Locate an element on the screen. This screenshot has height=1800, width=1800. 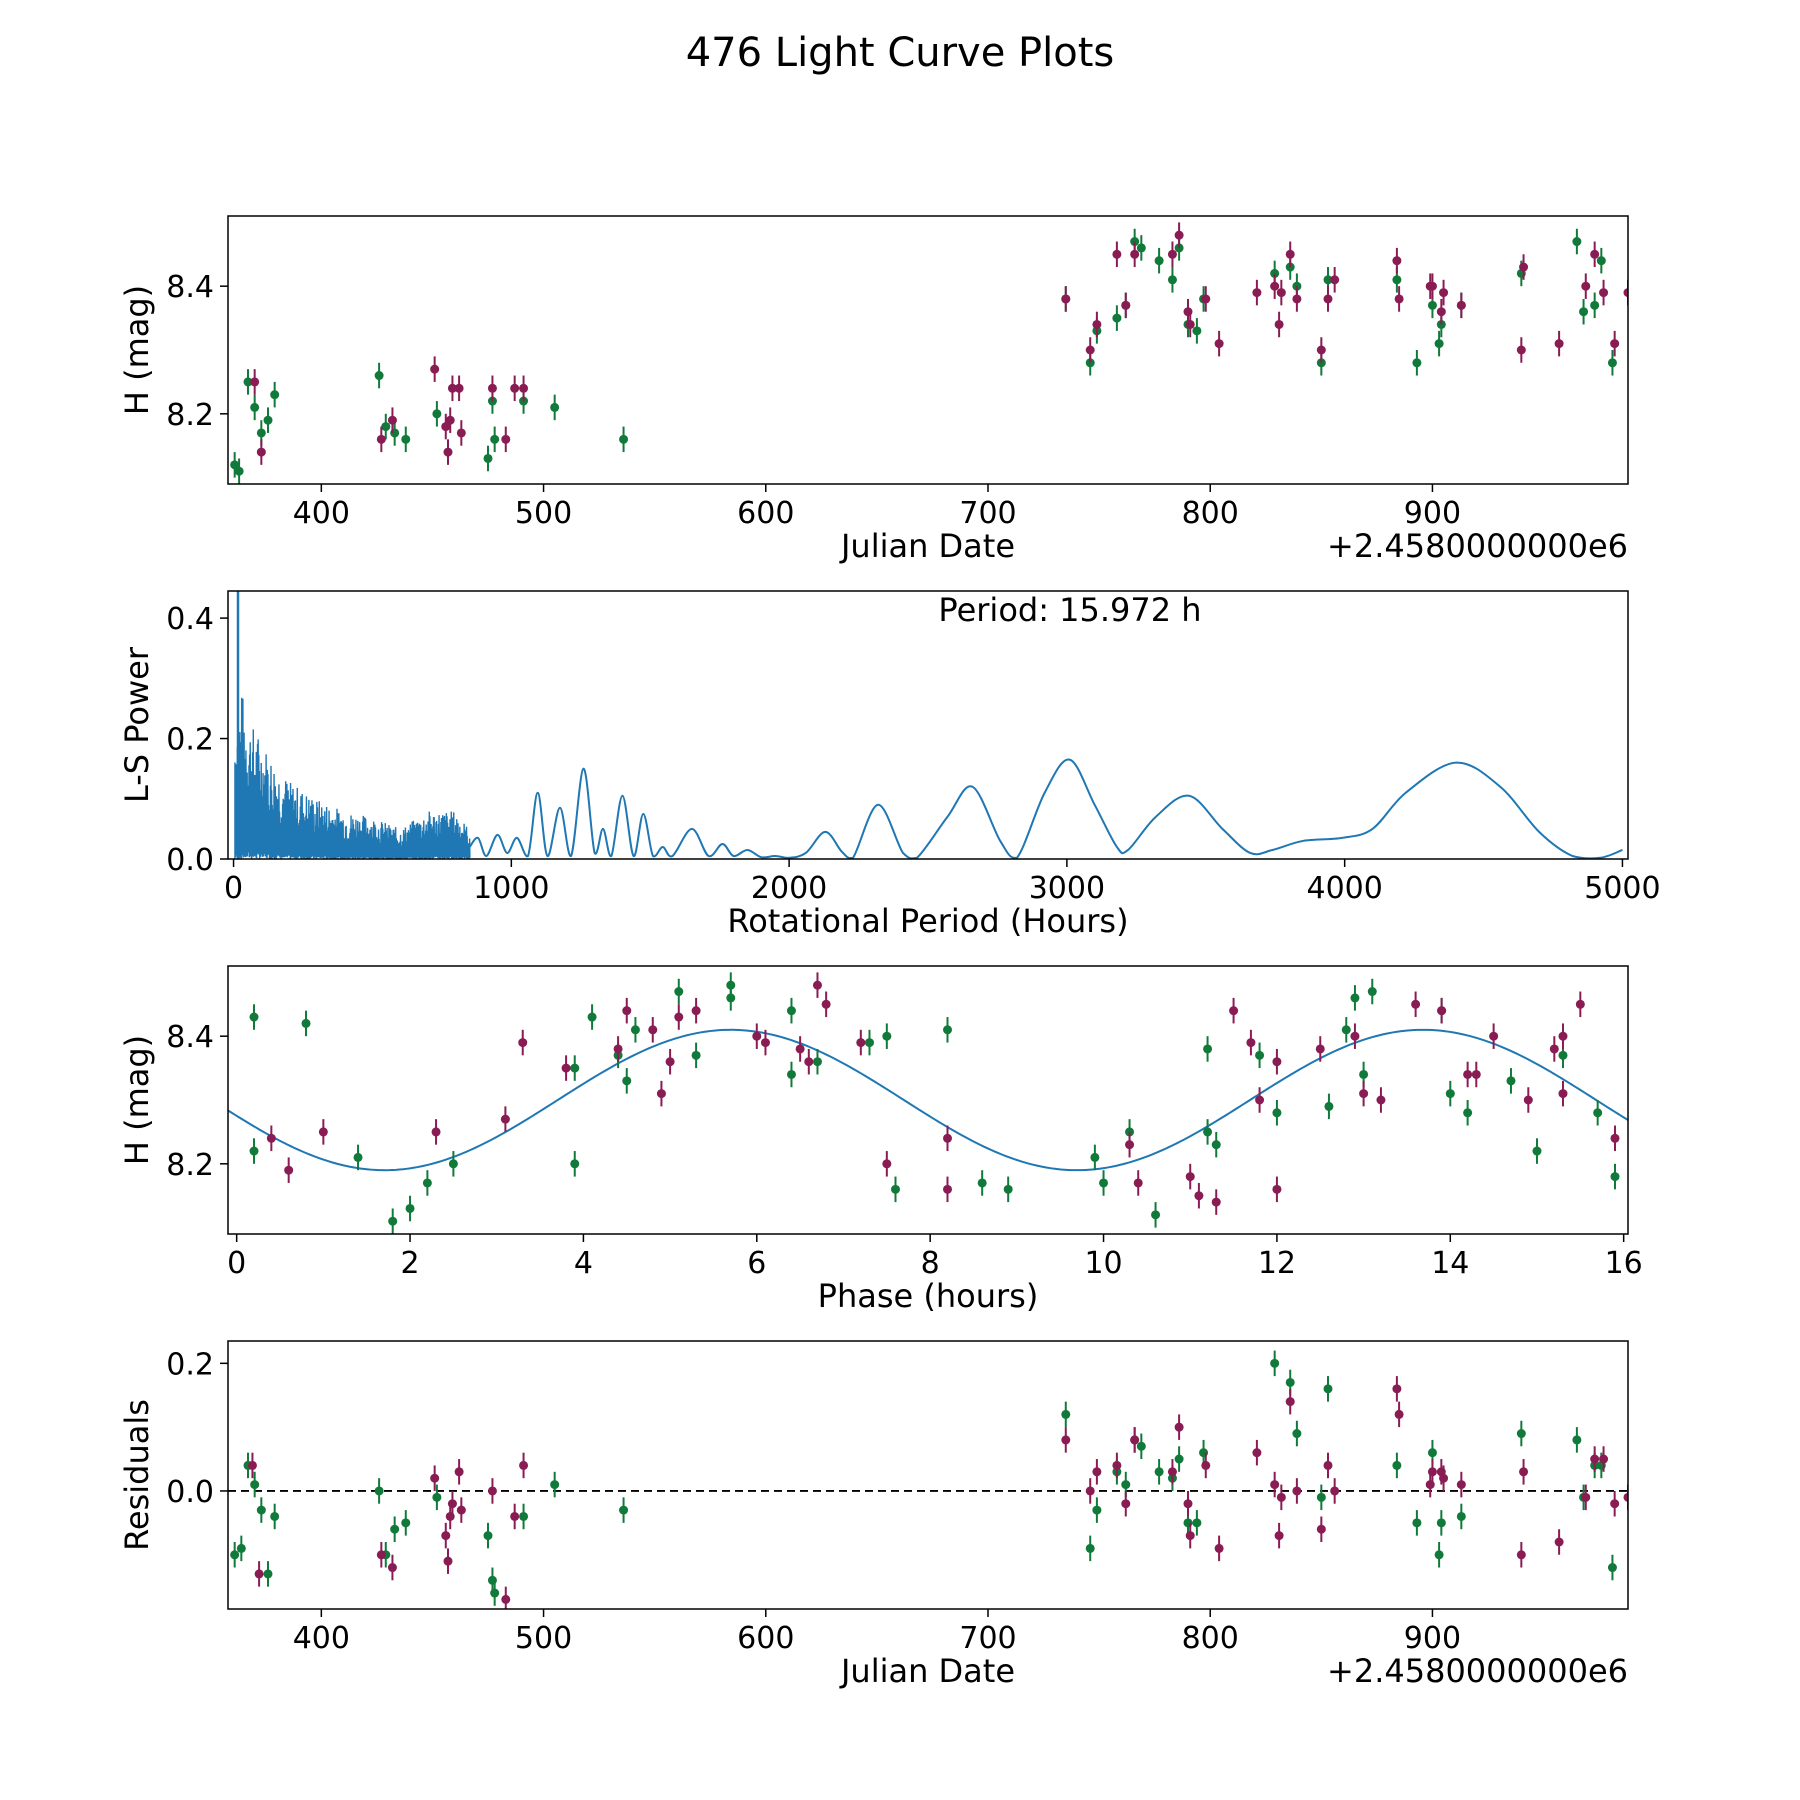
periodogram-frame is located at coordinates (928, 725).